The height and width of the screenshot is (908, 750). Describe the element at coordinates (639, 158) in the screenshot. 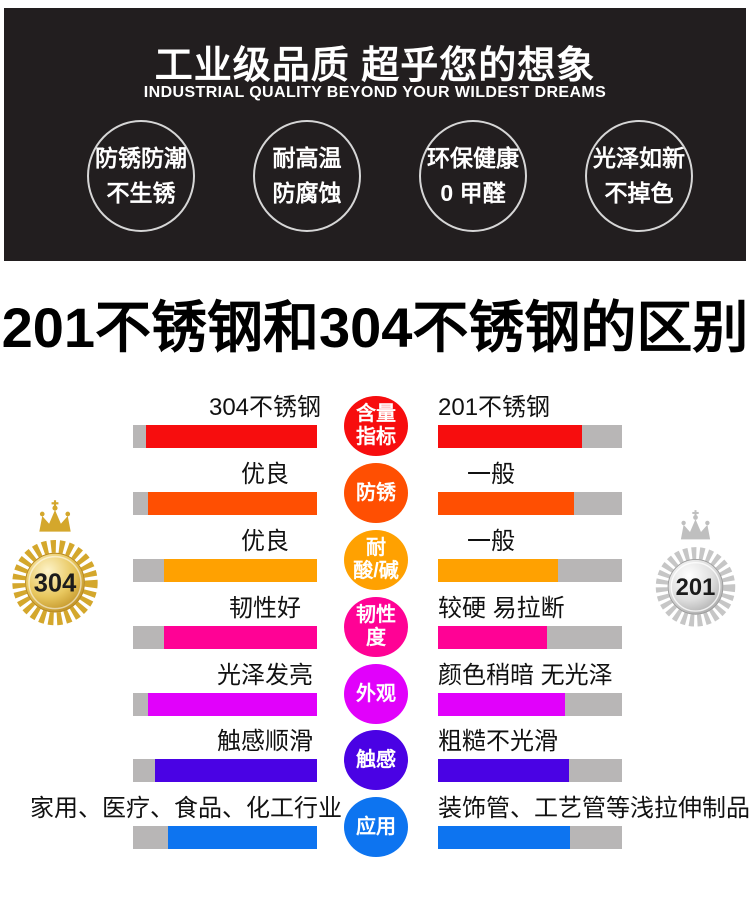

I see `feature-line: 光泽如新` at that location.